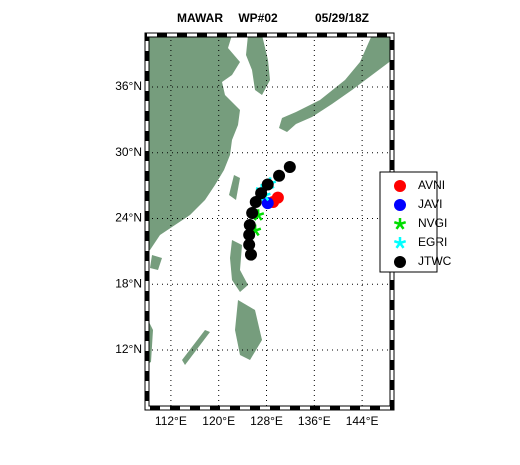  What do you see at coordinates (239, 266) in the screenshot?
I see `luzon` at bounding box center [239, 266].